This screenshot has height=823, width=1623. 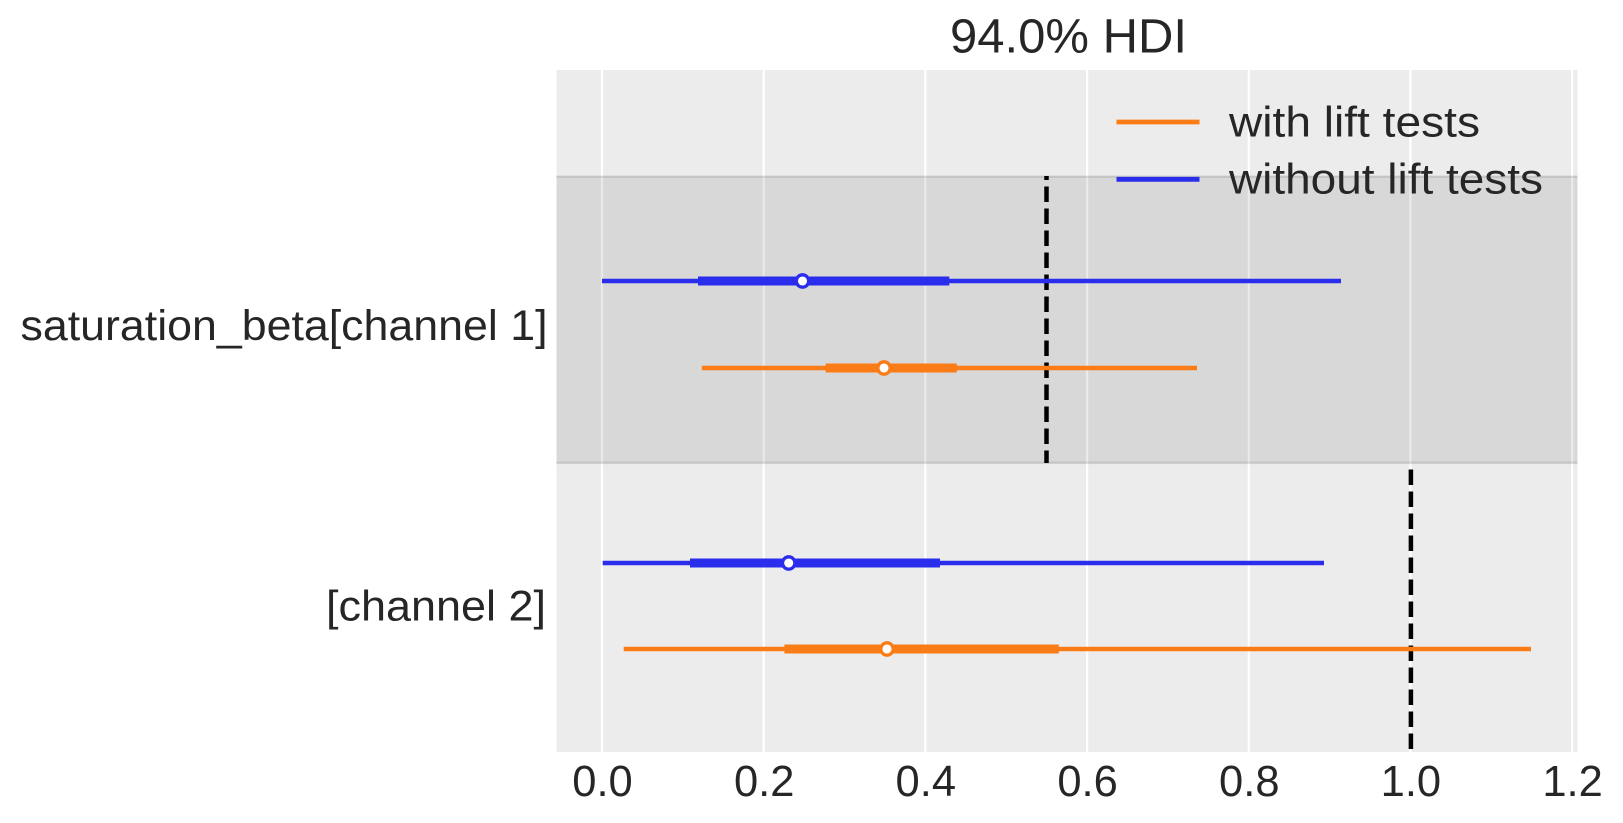 What do you see at coordinates (602, 782) in the screenshot?
I see `svg-text: 0.0` at bounding box center [602, 782].